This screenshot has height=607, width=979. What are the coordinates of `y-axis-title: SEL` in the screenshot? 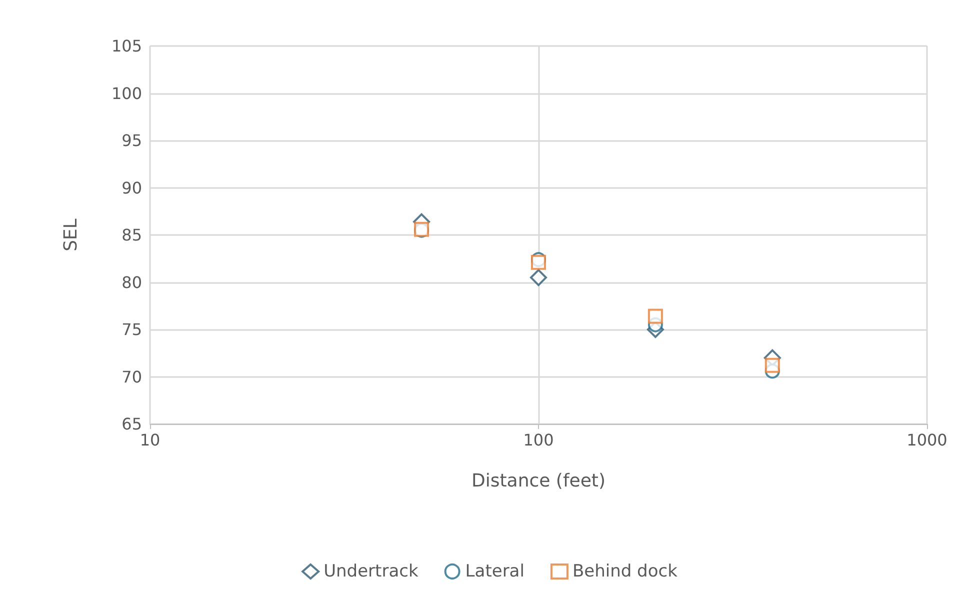 It's located at (71, 235).